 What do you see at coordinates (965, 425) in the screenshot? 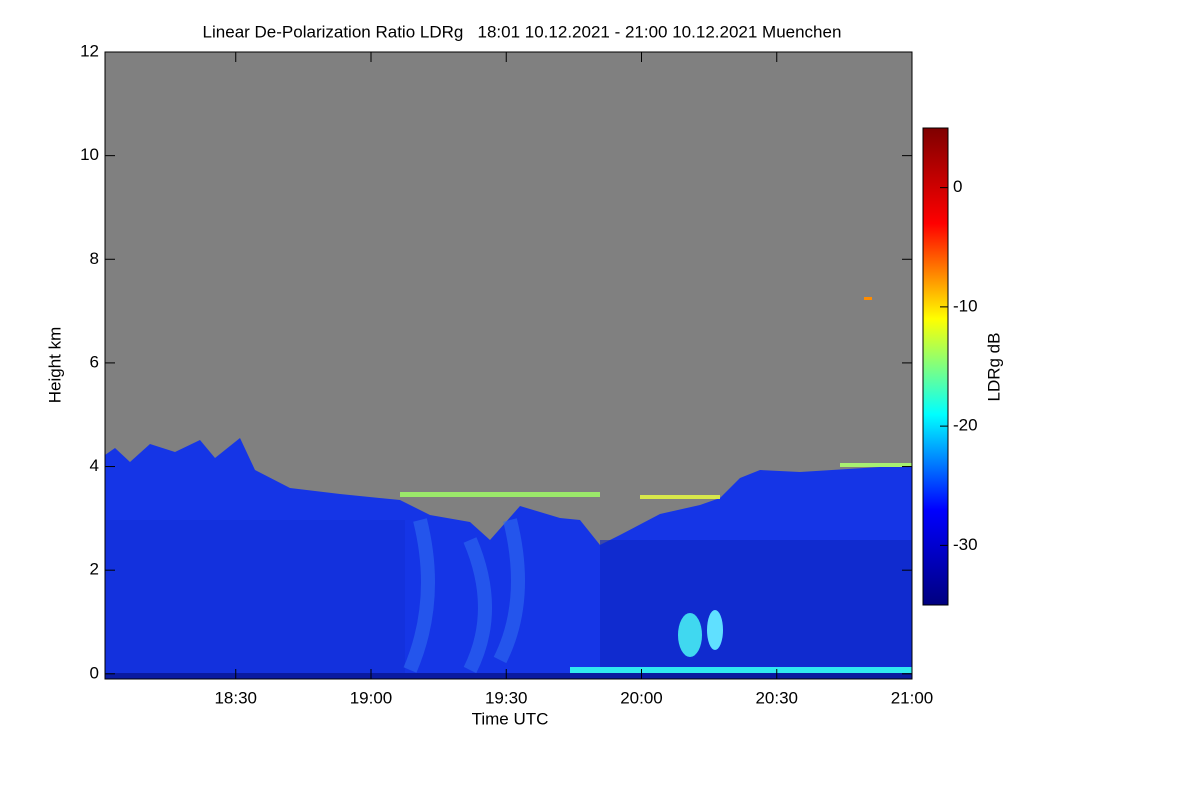
I see `colorbar-tick-label: -20` at bounding box center [965, 425].